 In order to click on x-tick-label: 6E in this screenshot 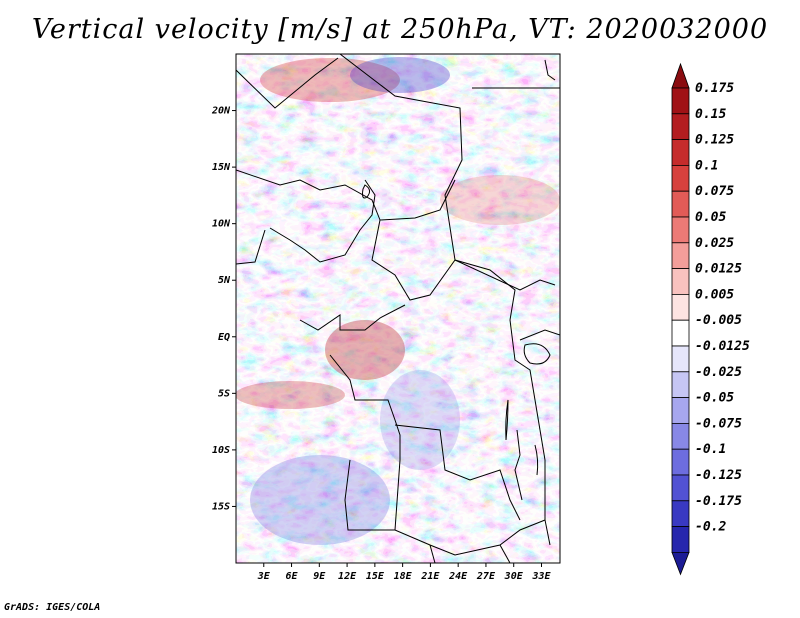, I will do `click(292, 576)`.